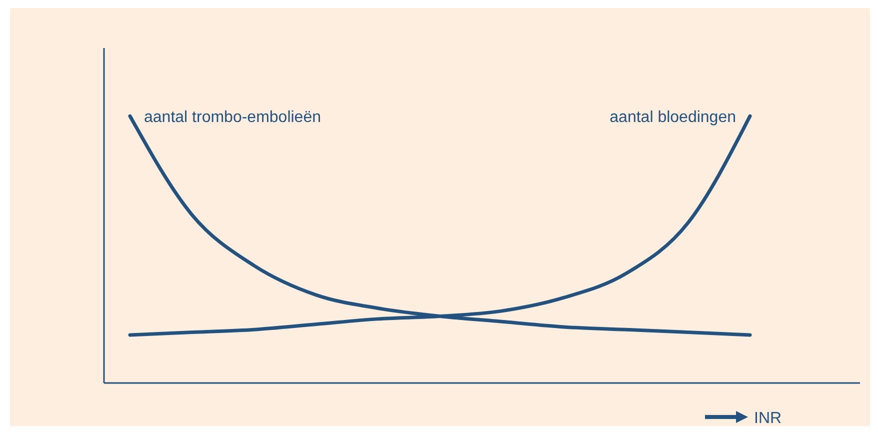 This screenshot has width=878, height=438. Describe the element at coordinates (232, 117) in the screenshot. I see `series-label: aantal trombo-embolieën` at that location.